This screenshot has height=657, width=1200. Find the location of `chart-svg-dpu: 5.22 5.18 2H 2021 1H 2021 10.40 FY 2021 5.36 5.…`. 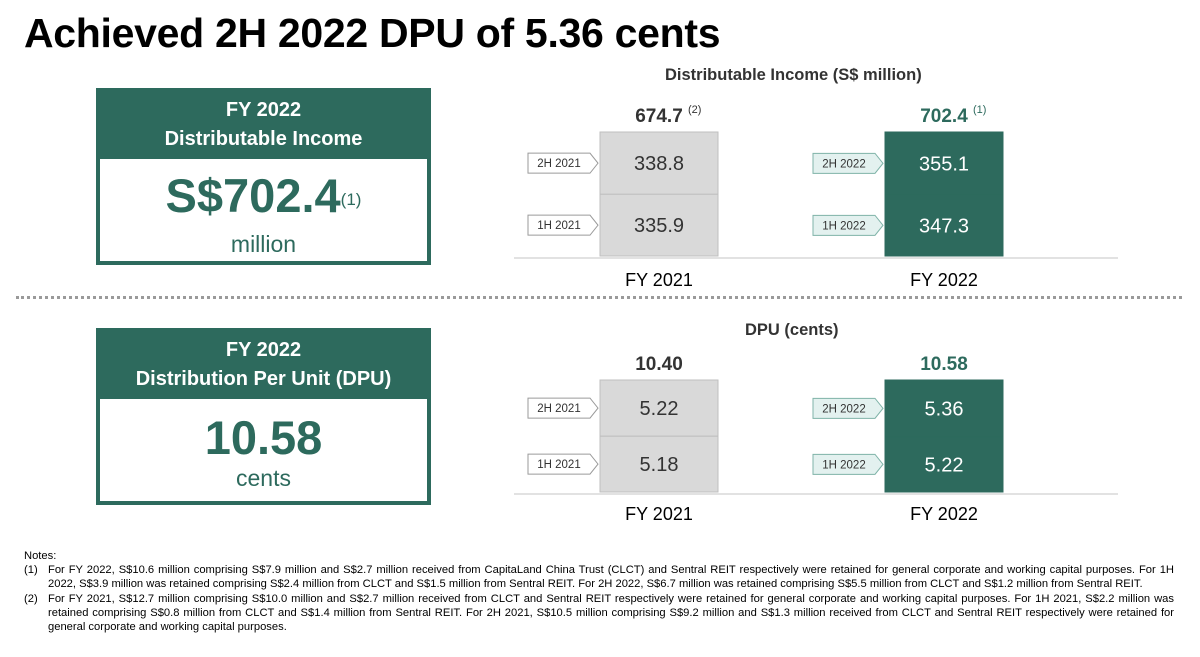

chart-svg-dpu: 5.22 5.18 2H 2021 1H 2021 10.40 FY 2021 5.36 5.… is located at coordinates (816, 439).